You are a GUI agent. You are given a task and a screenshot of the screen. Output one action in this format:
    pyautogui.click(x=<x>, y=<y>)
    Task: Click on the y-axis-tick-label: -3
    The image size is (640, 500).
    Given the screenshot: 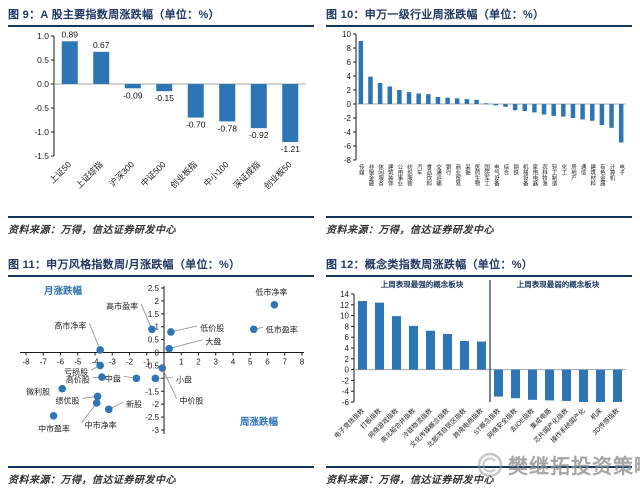 What is the action you would take?
    pyautogui.click(x=156, y=430)
    